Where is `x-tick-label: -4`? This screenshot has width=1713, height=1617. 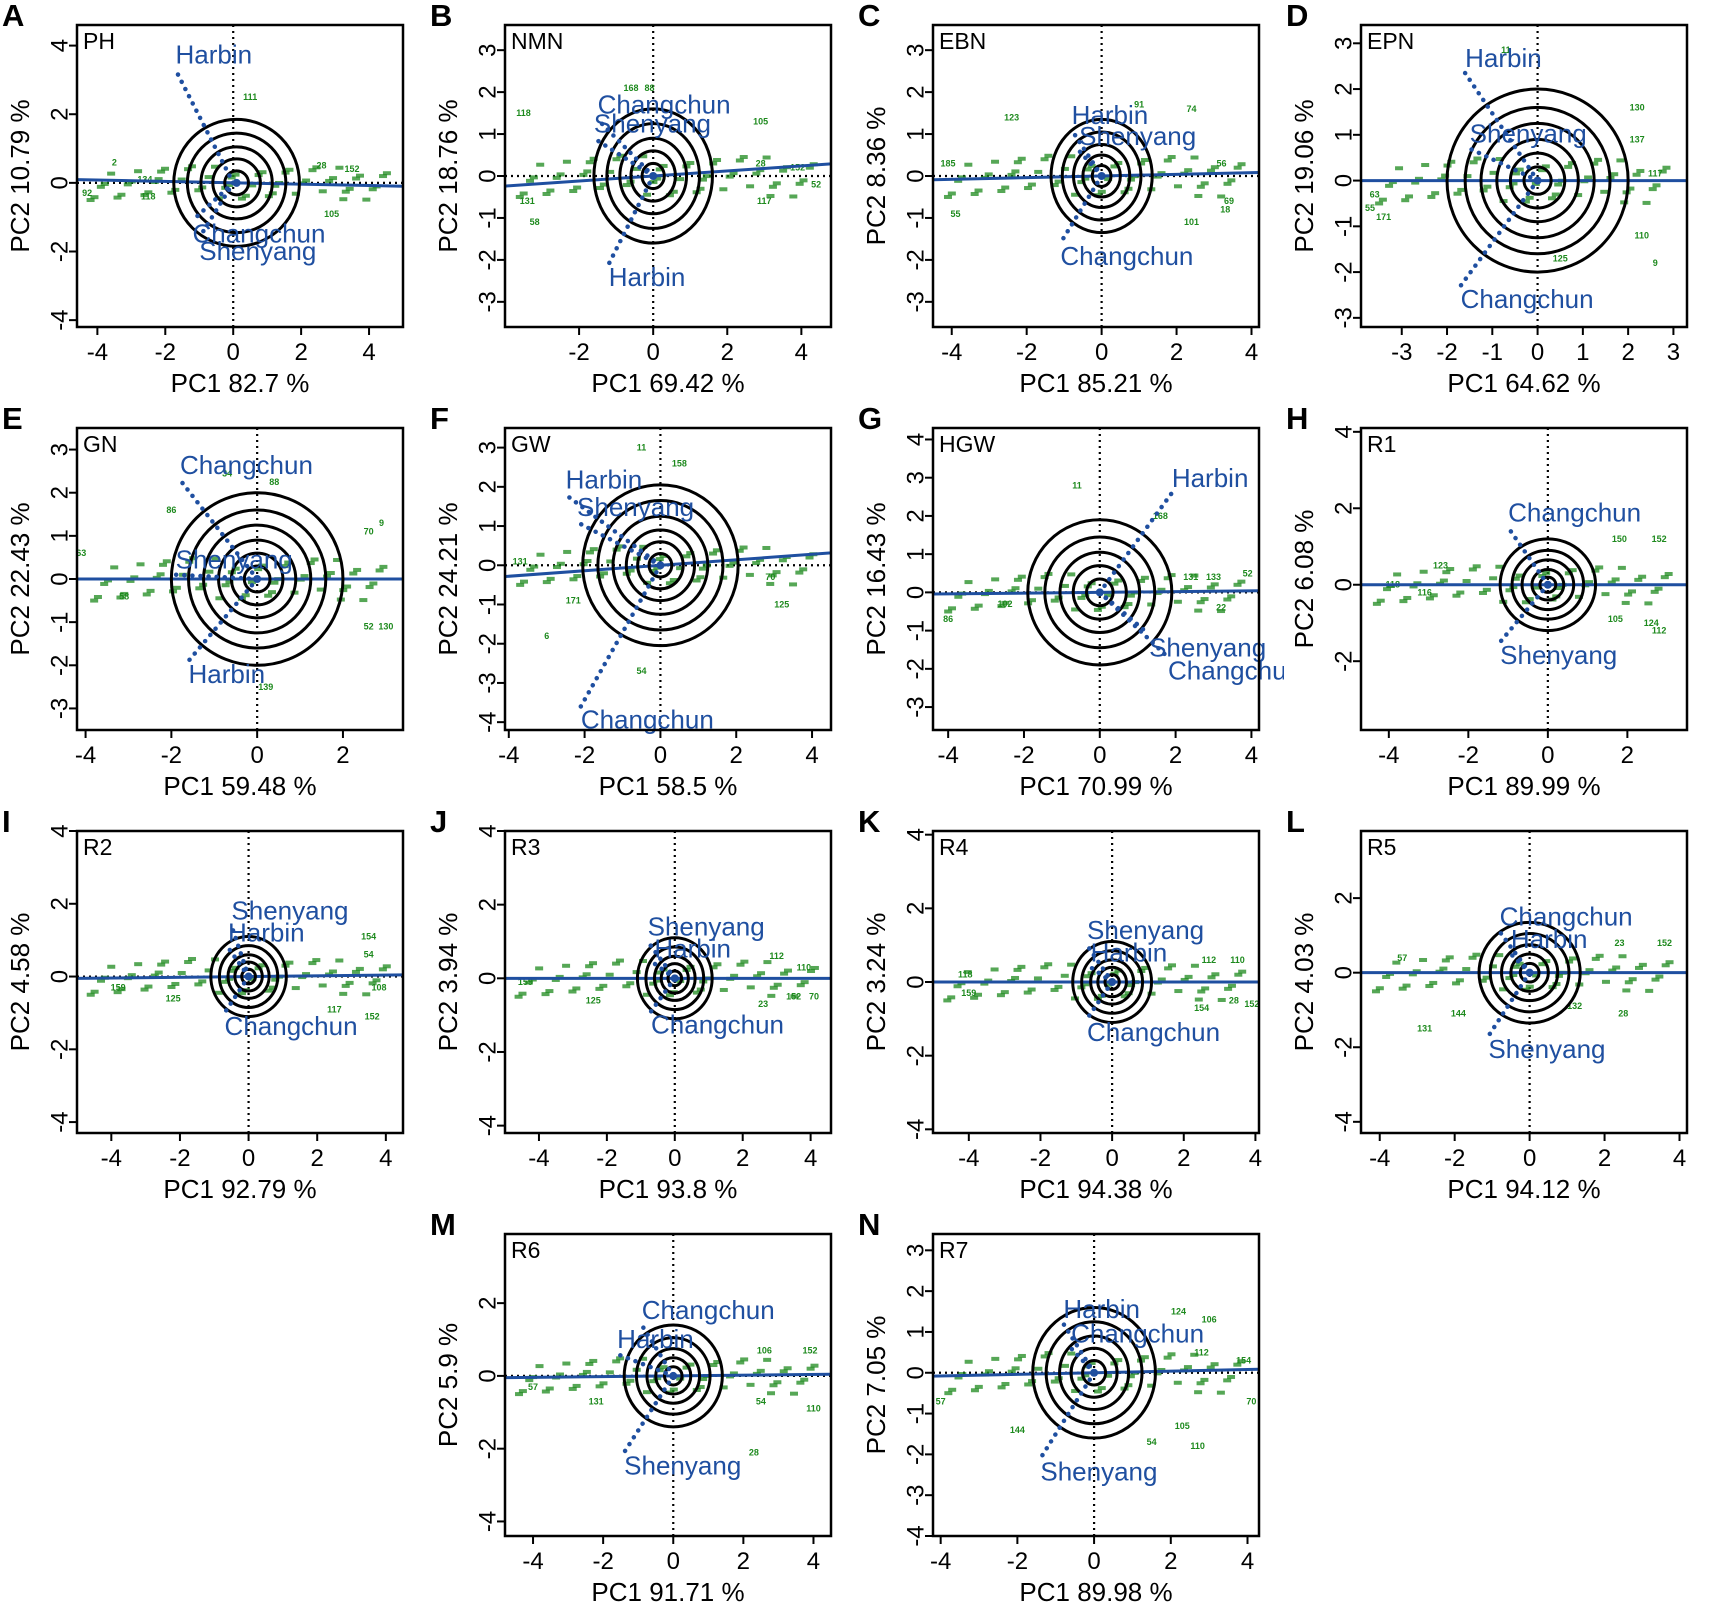 x-tick-label: -4 is located at coordinates (1379, 1158).